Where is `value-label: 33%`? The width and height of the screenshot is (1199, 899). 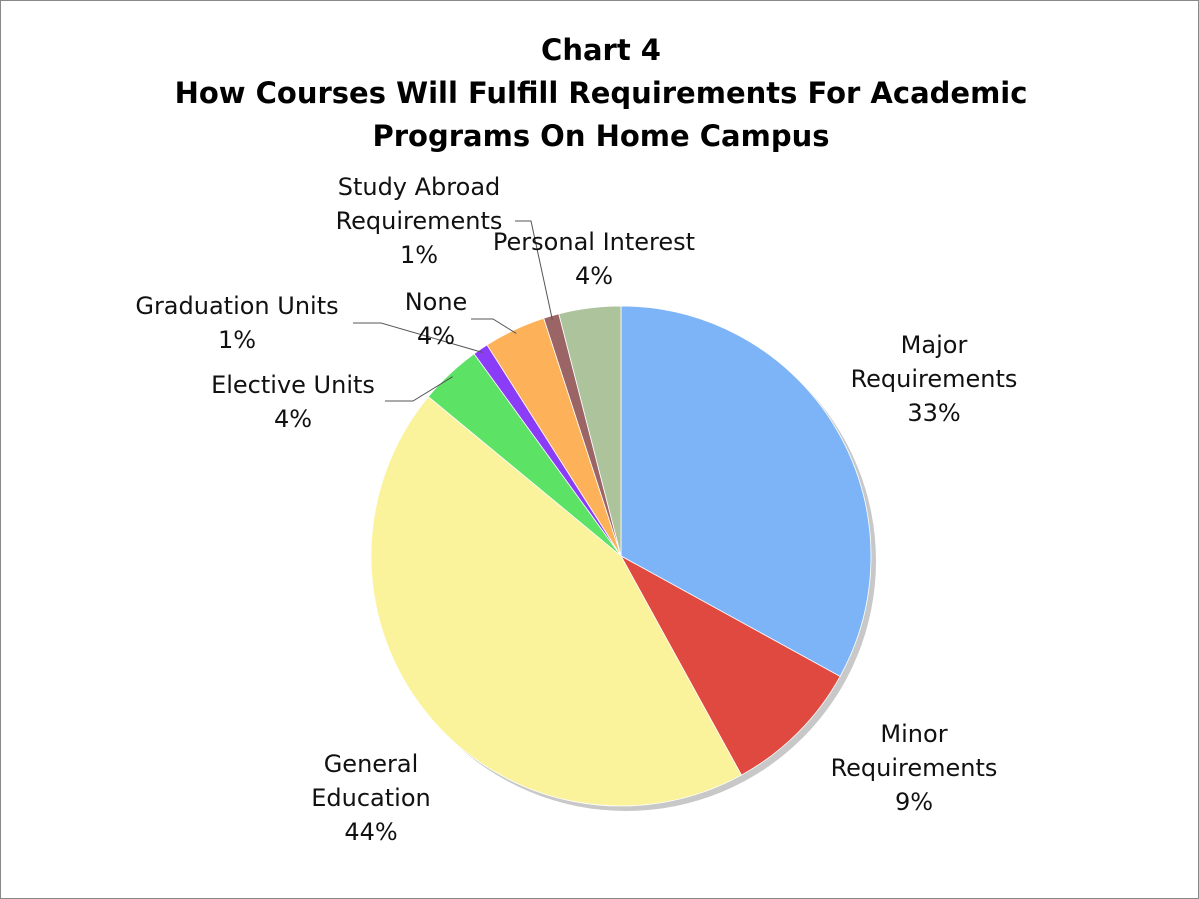
value-label: 33% is located at coordinates (934, 413).